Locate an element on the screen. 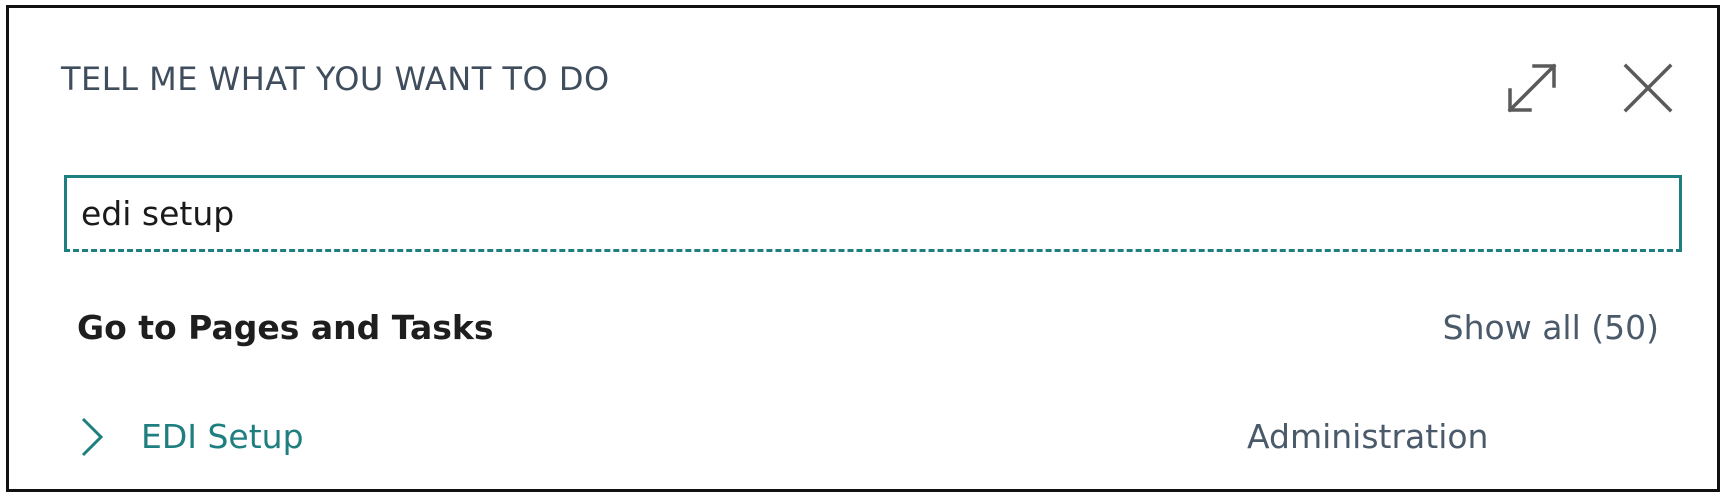 The height and width of the screenshot is (497, 1725). expand-icon is located at coordinates (1532, 88).